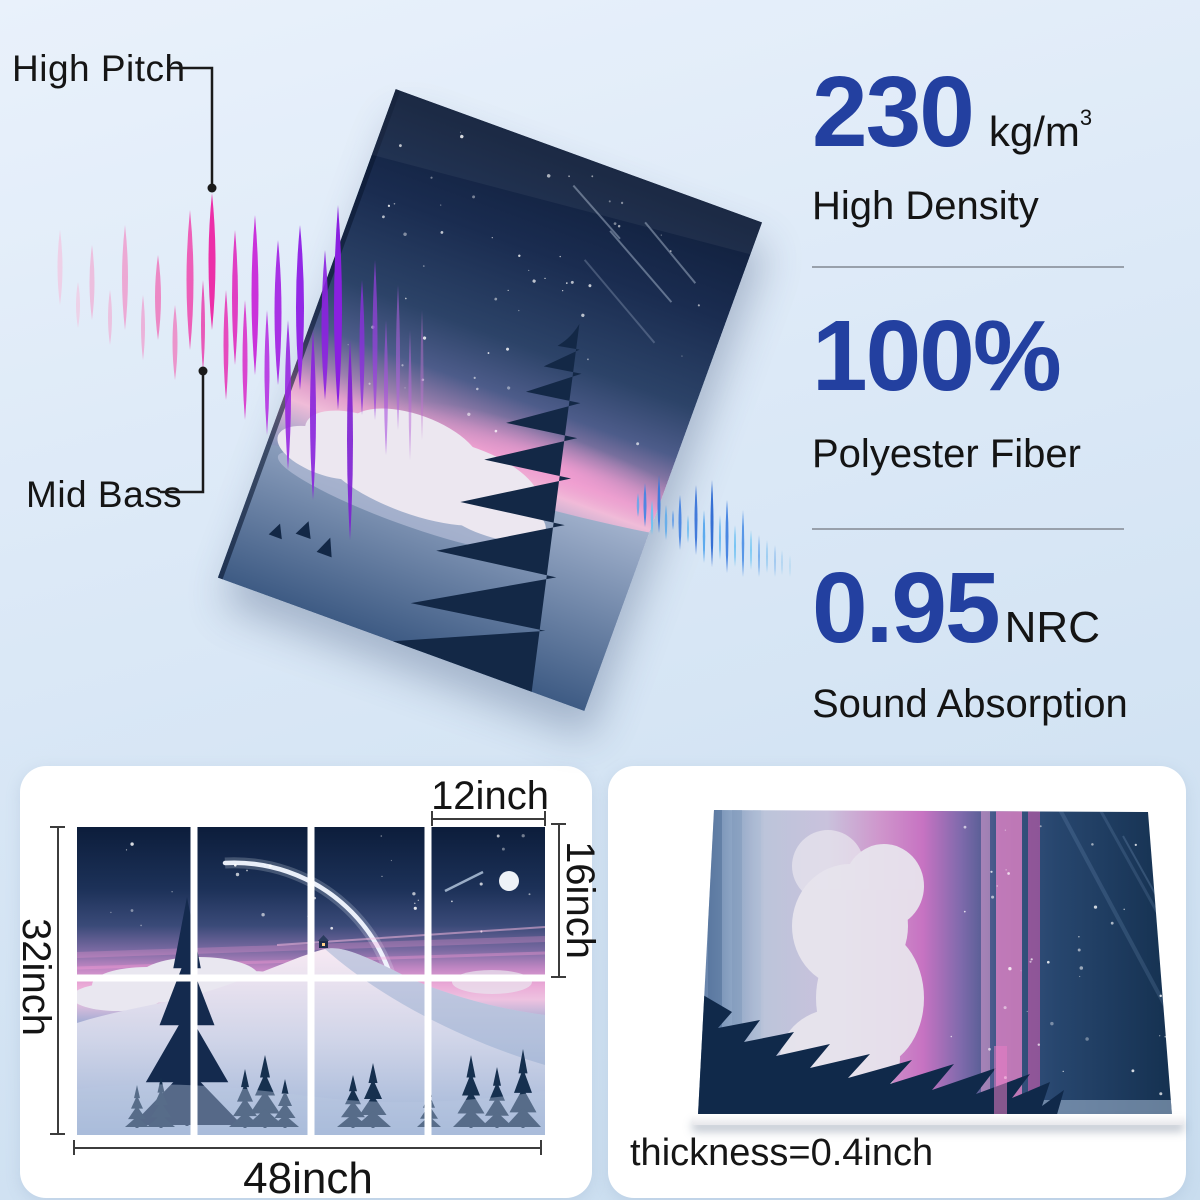 This screenshot has height=1200, width=1200. What do you see at coordinates (1010, 962) in the screenshot?
I see `aurora-band` at bounding box center [1010, 962].